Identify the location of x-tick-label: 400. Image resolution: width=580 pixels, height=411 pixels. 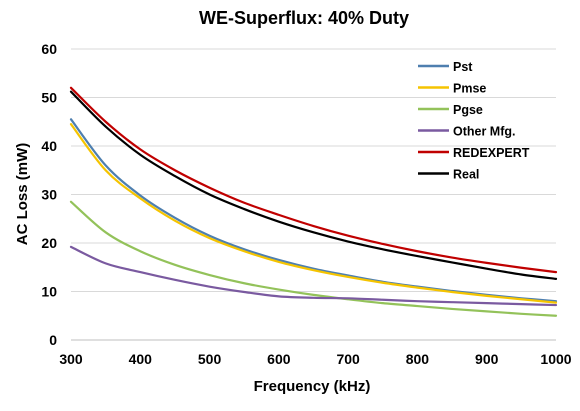
(141, 359).